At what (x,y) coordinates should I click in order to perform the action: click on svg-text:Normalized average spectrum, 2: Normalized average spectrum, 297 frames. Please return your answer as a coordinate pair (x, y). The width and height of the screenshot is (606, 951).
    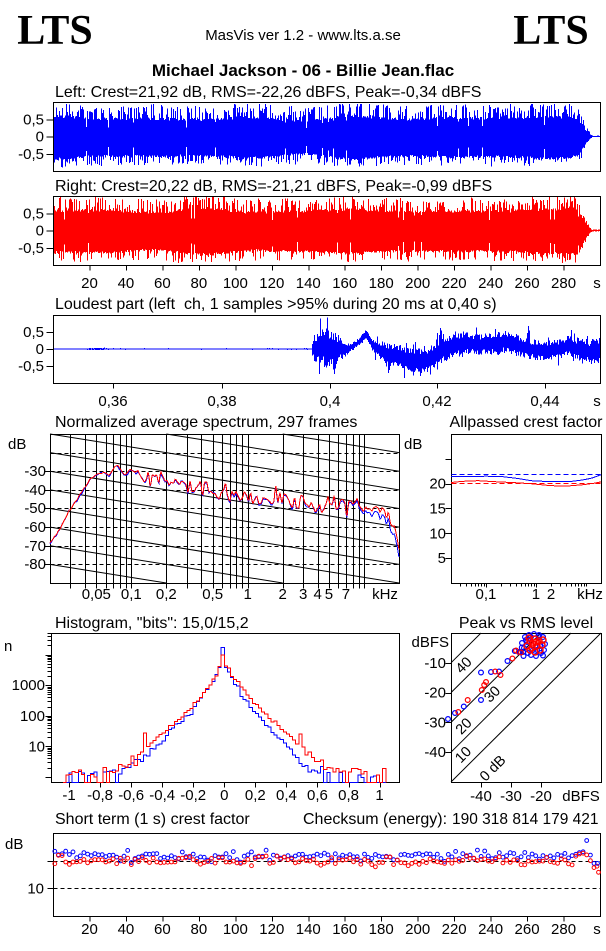
    Looking at the image, I should click on (206, 422).